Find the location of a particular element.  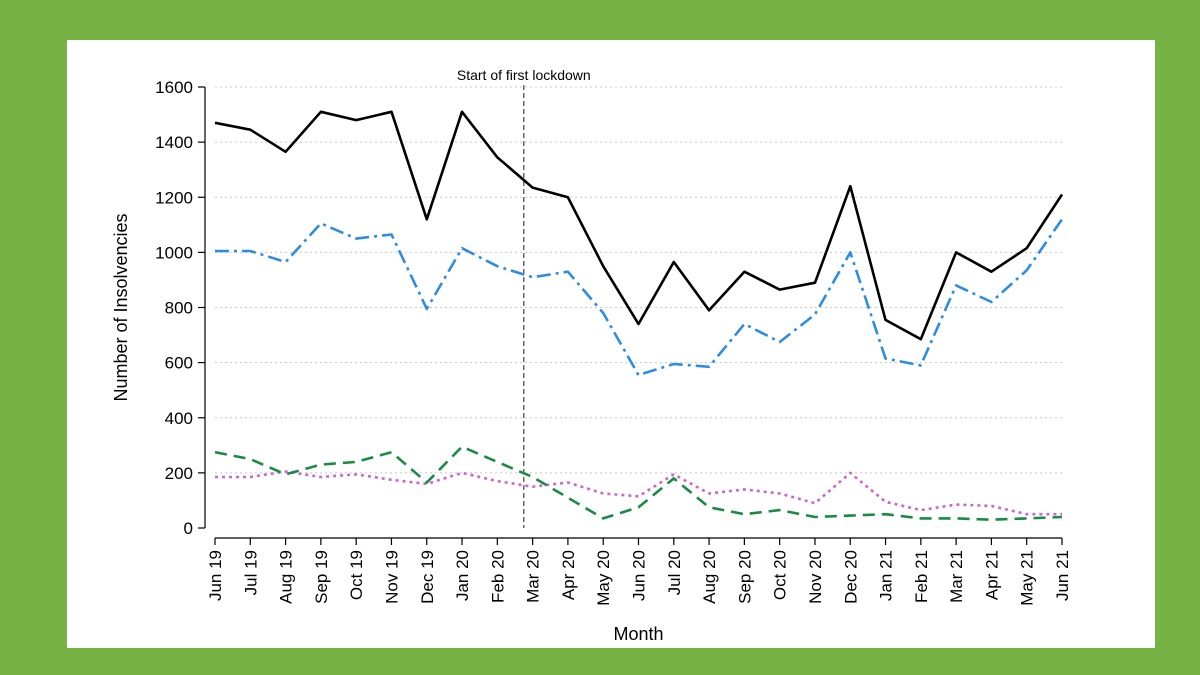

y-tick-label: 400 is located at coordinates (179, 418).